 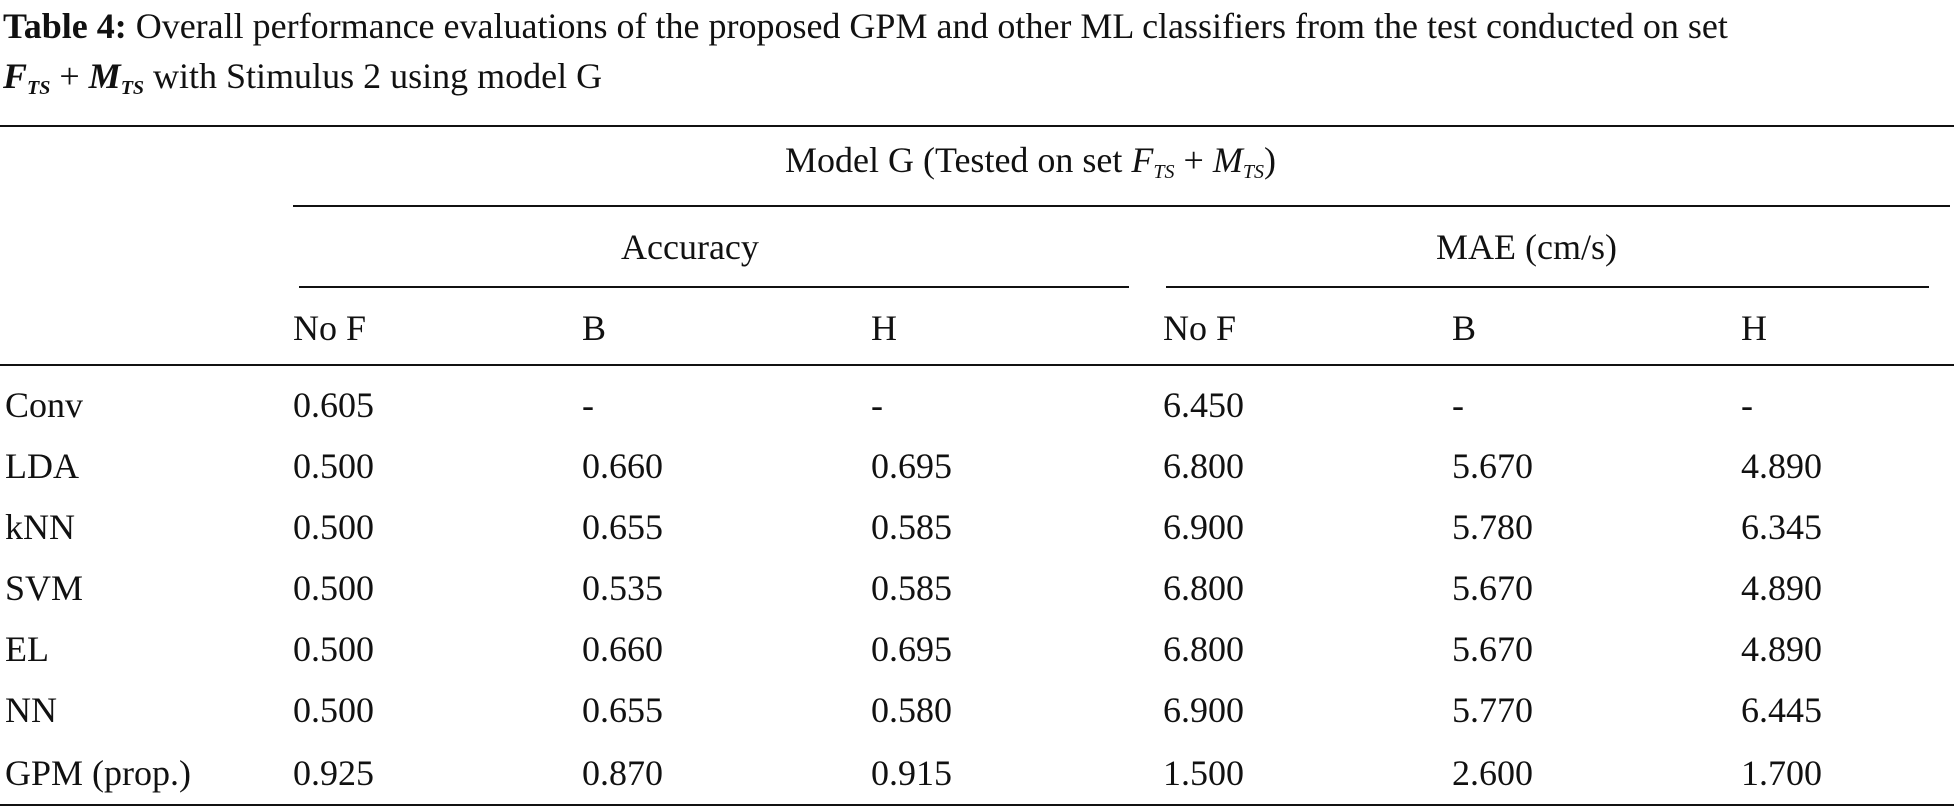 I want to click on cell: 5.770, so click(x=1492, y=710).